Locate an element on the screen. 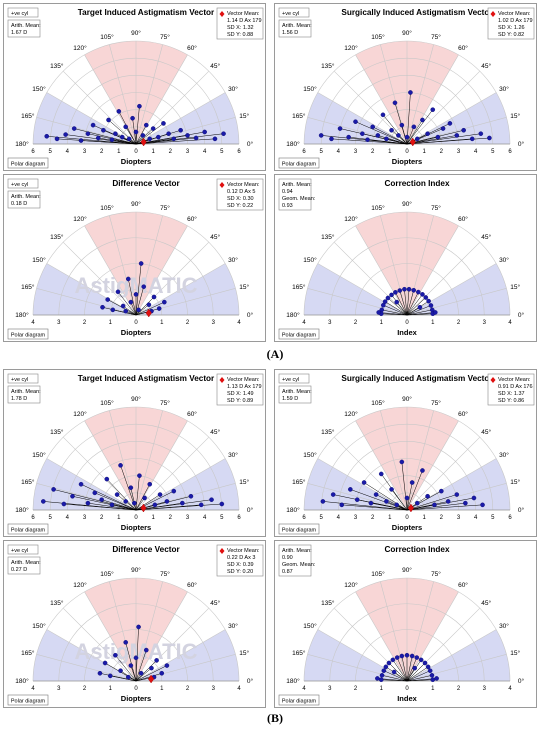  polar-diagram-button-box is located at coordinates (299, 529).